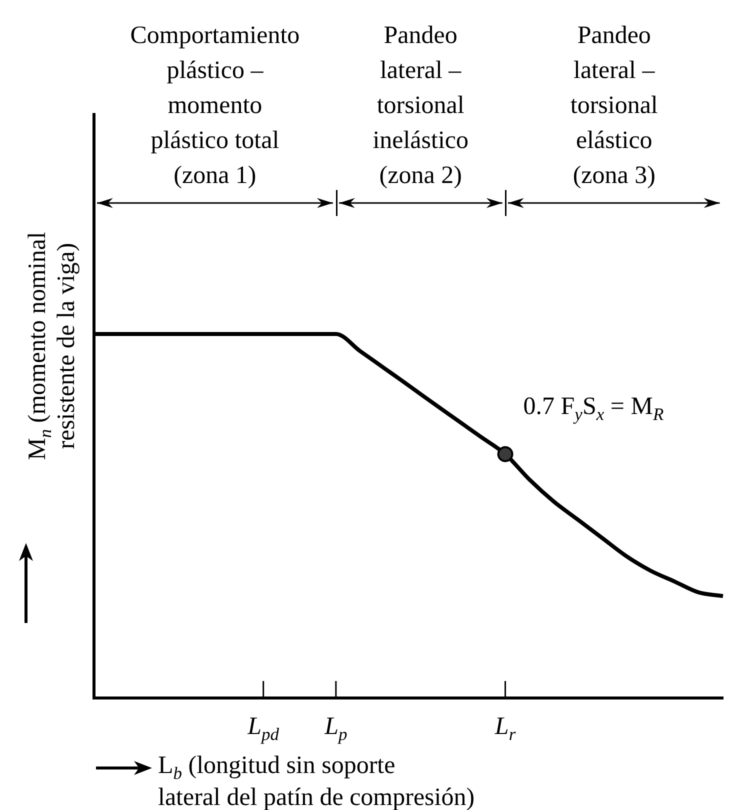 This screenshot has height=810, width=732. Describe the element at coordinates (505, 728) in the screenshot. I see `x-tick-label: L$_{r}$` at that location.